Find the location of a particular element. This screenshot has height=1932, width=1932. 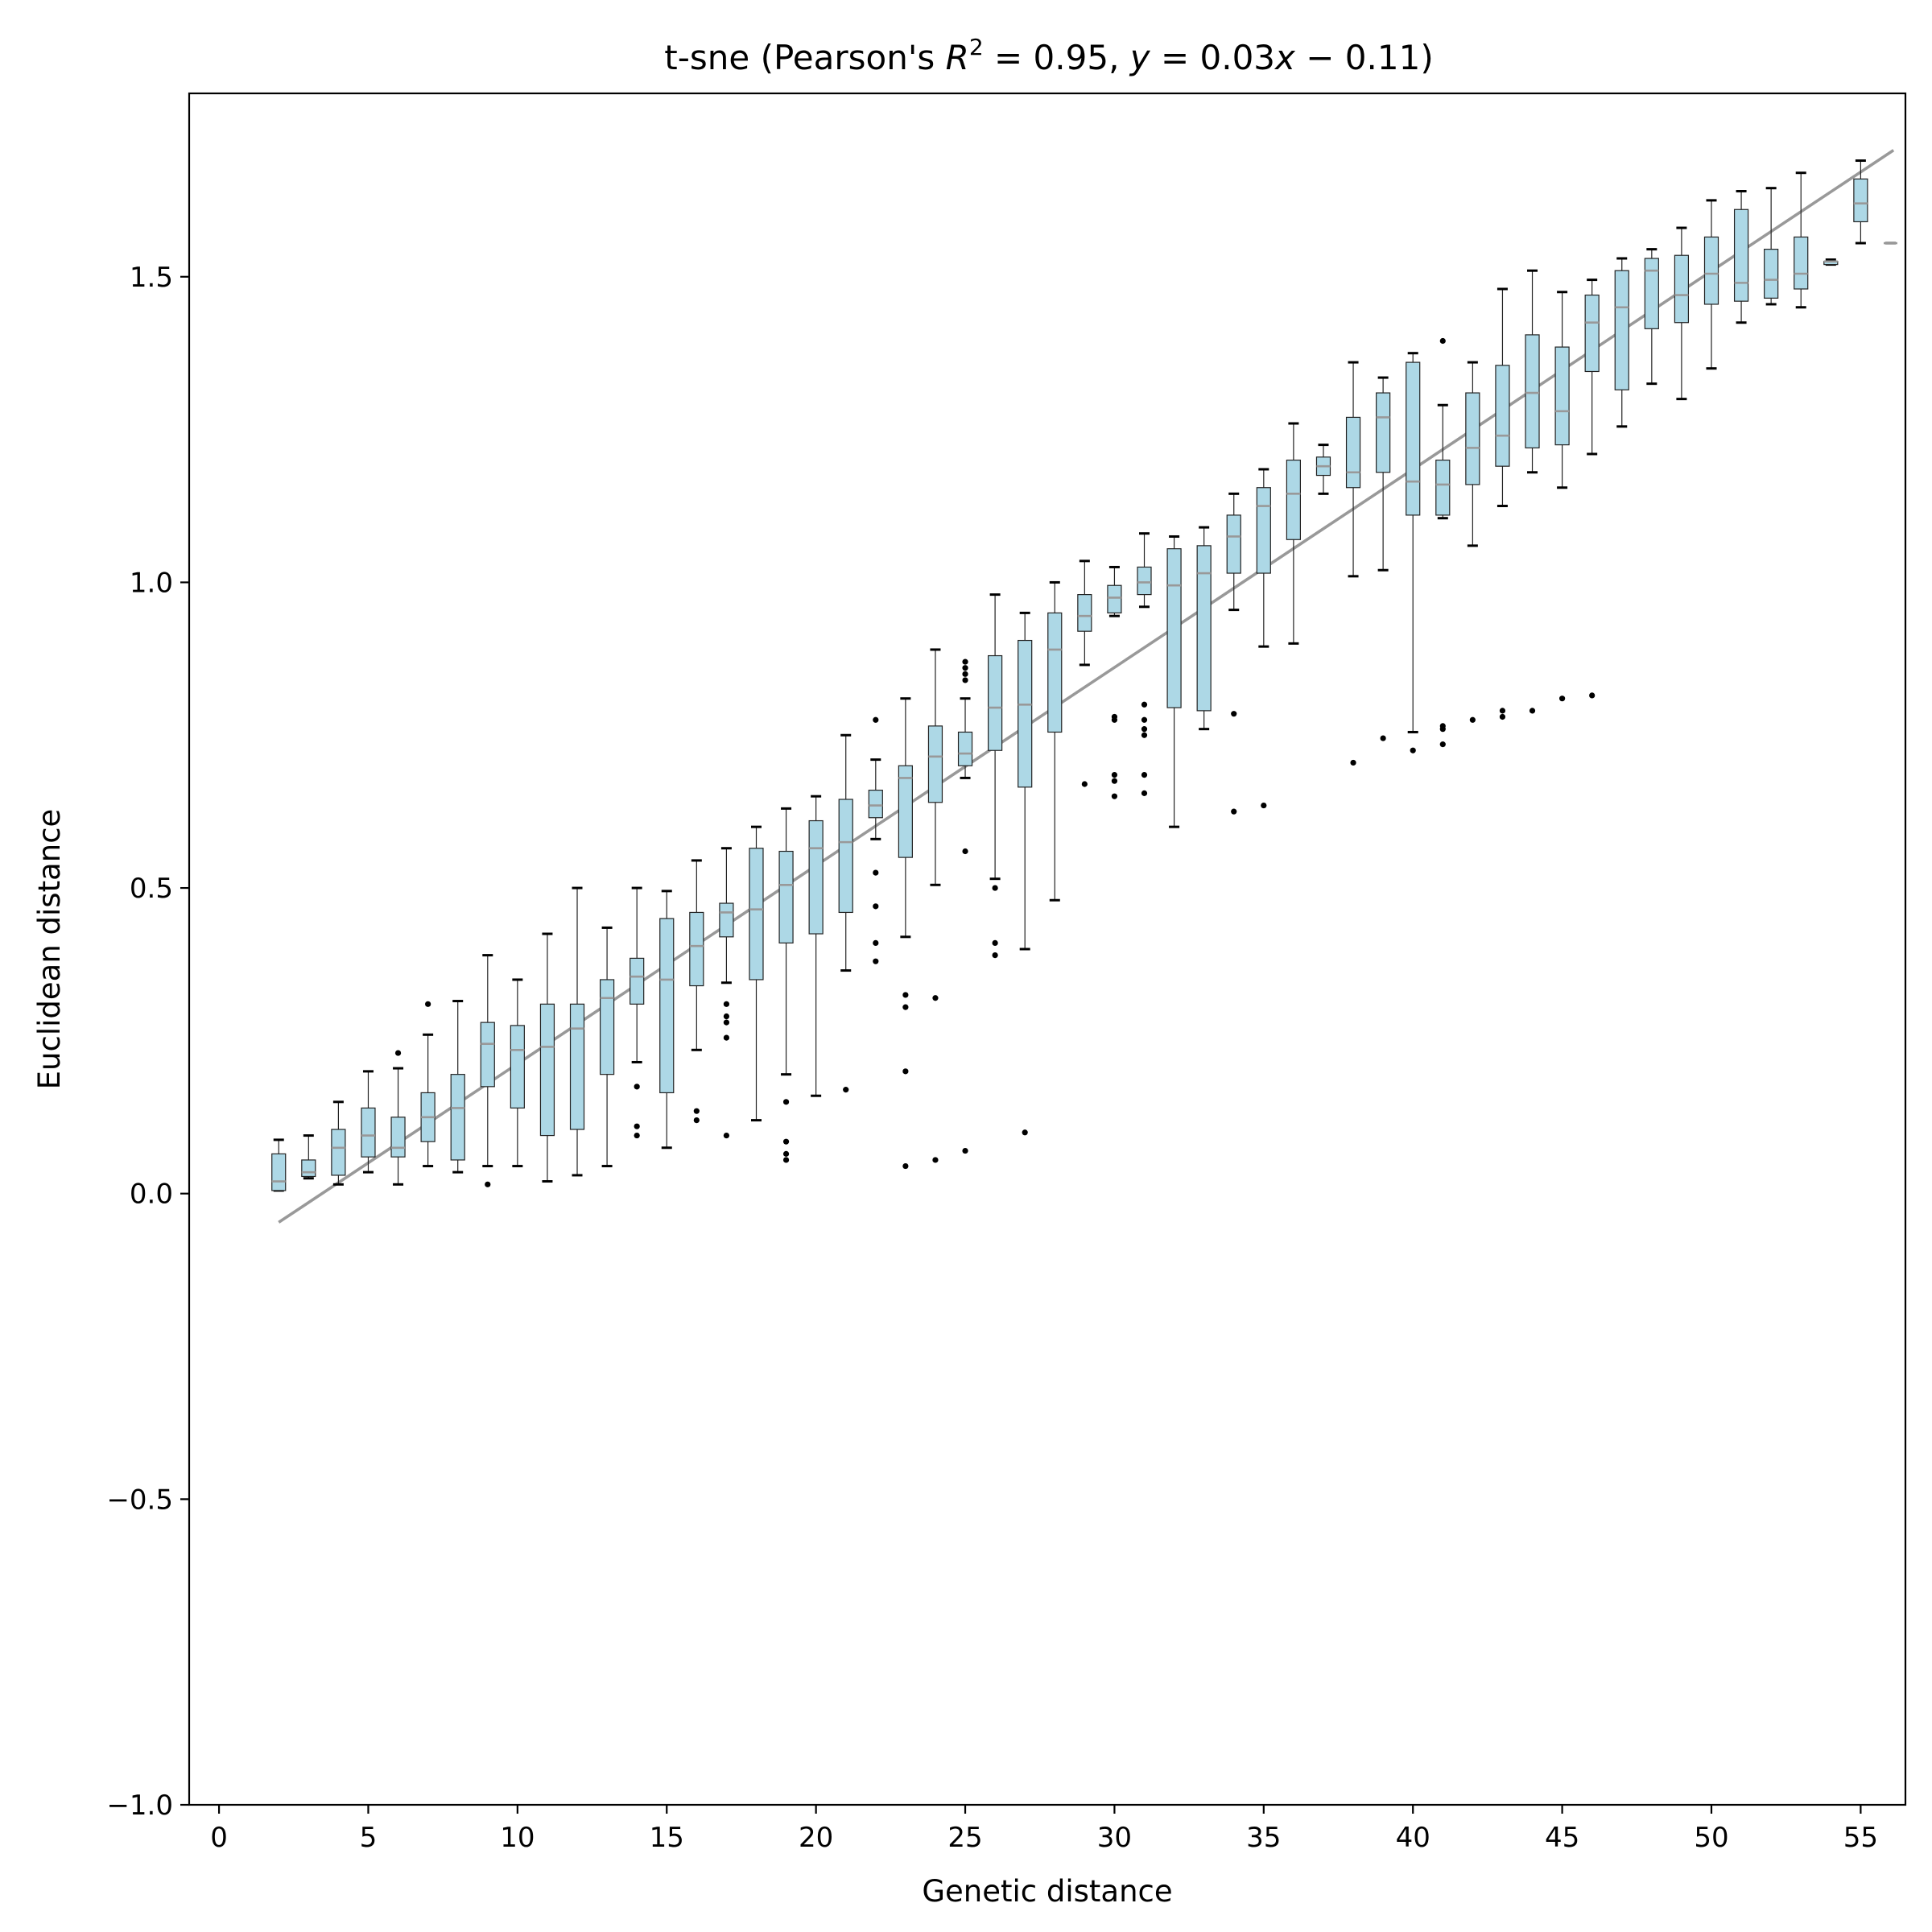

x-tick-label: 50 is located at coordinates (1711, 1838).